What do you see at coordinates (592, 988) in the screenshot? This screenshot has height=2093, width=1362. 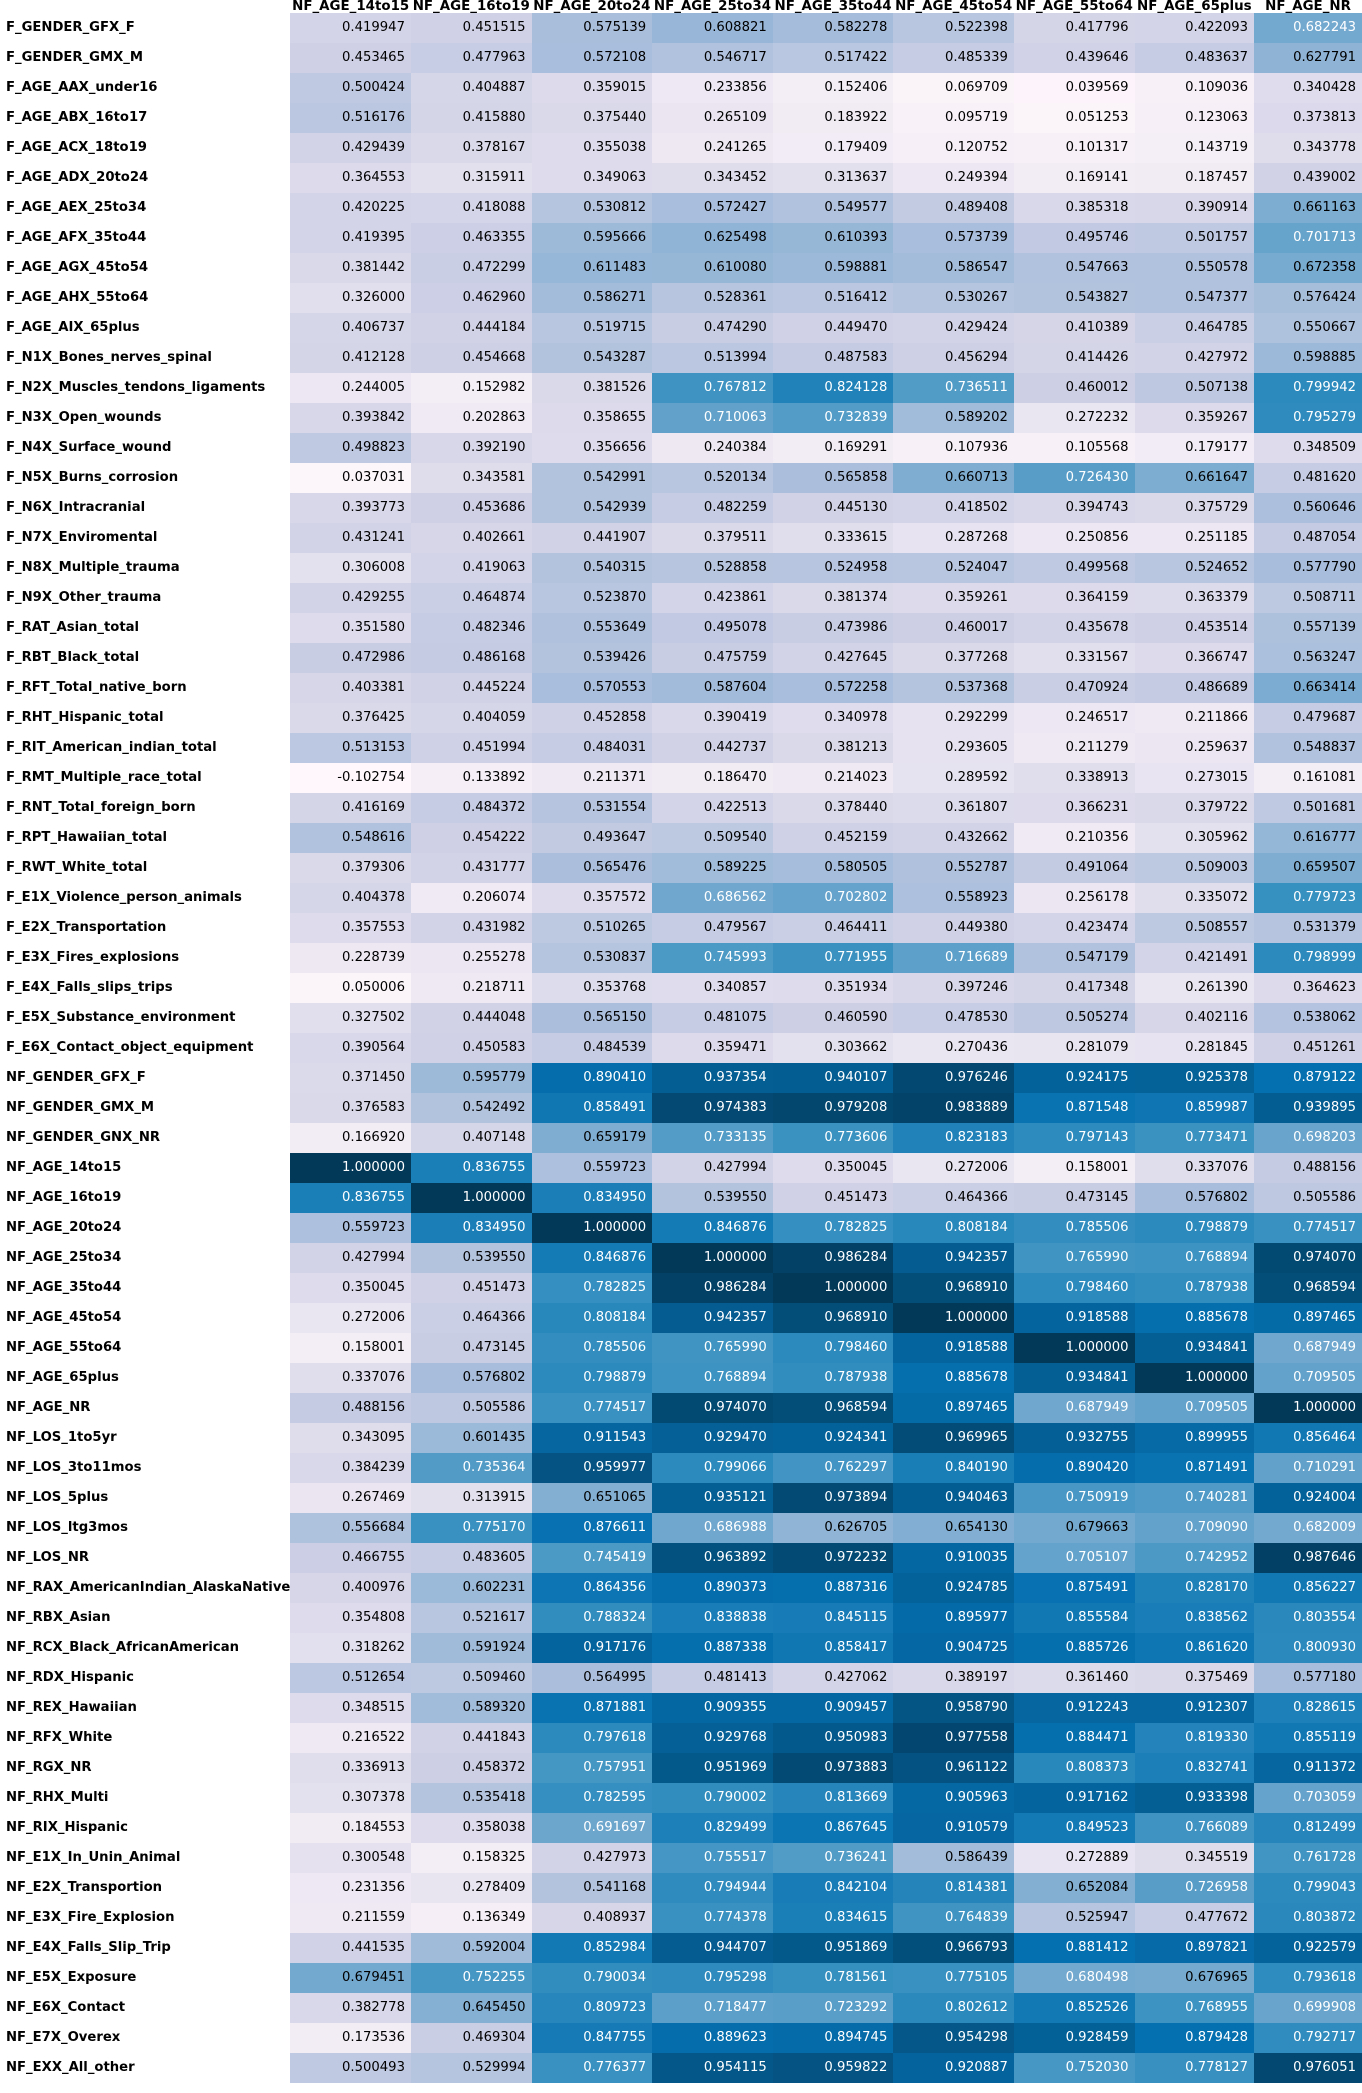 I see `heatmap-cell: 0.353768` at bounding box center [592, 988].